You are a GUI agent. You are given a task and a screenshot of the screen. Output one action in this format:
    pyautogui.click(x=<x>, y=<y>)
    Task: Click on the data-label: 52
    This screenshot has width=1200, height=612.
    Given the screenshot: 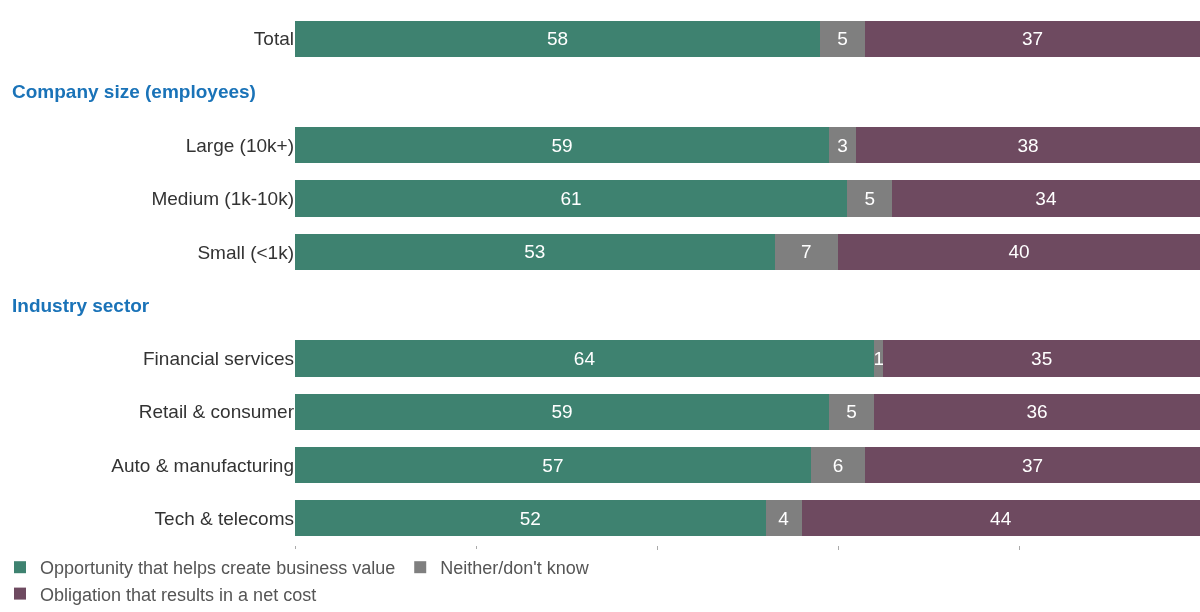 What is the action you would take?
    pyautogui.click(x=530, y=518)
    